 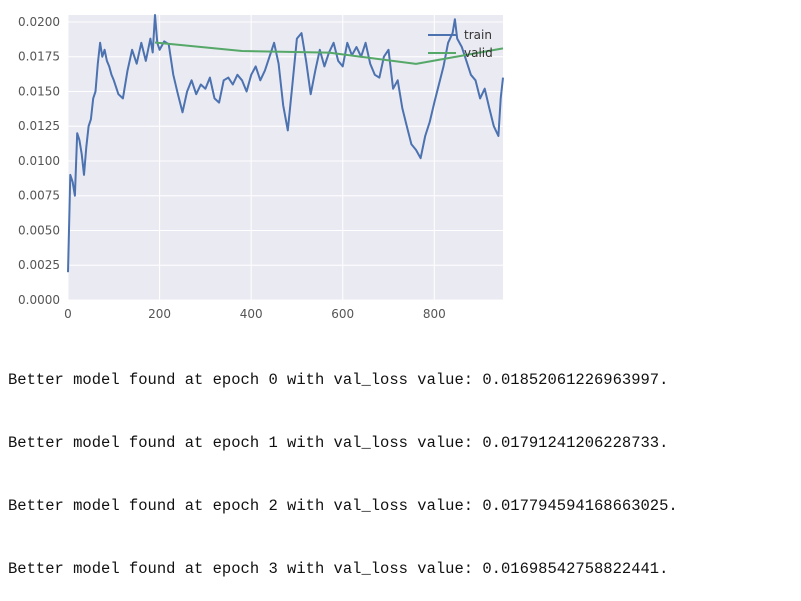 I want to click on x-tick-label: 400, so click(x=251, y=314).